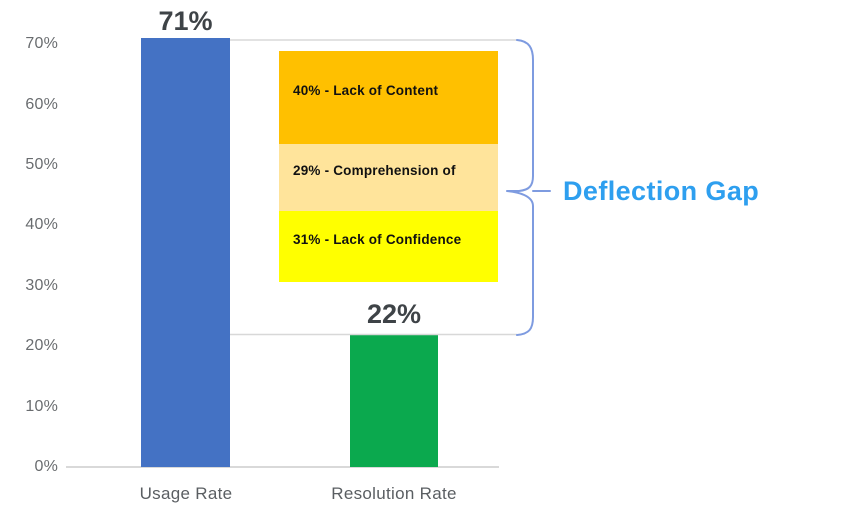 Image resolution: width=858 pixels, height=520 pixels. Describe the element at coordinates (366, 90) in the screenshot. I see `segment-label: 40% - Lack of Content` at that location.